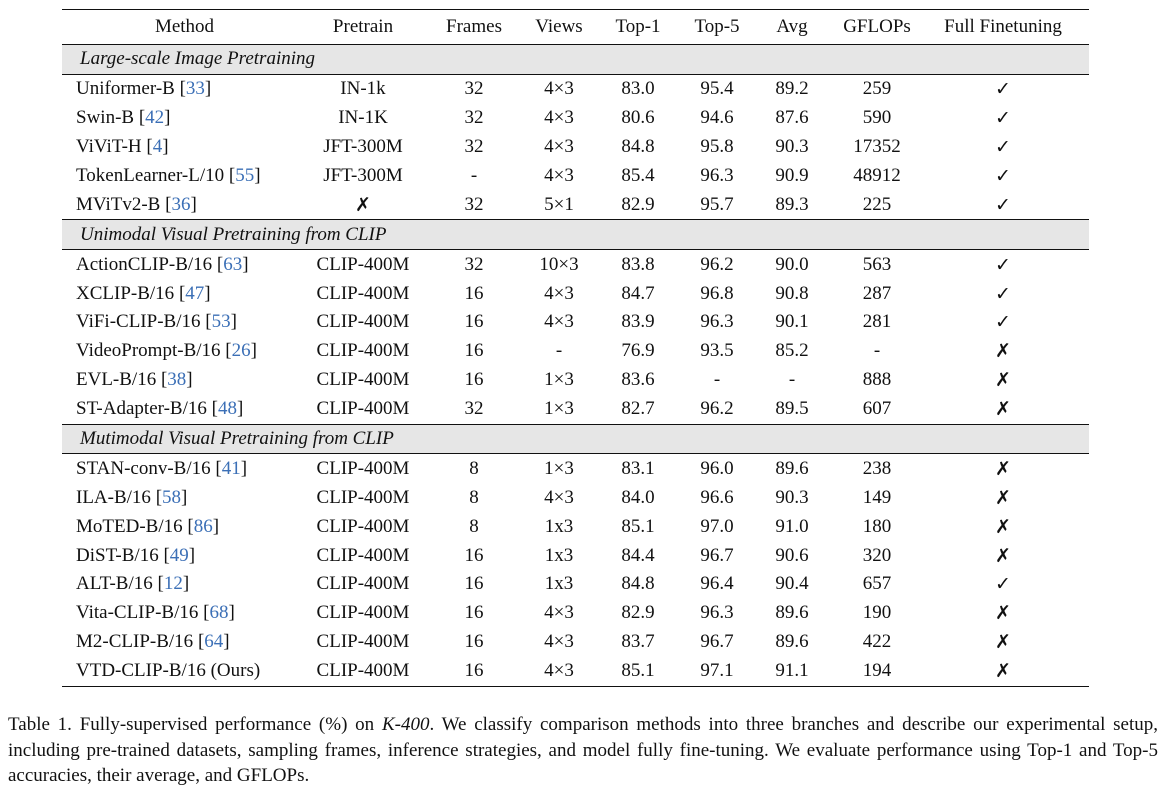 The image size is (1169, 798). I want to click on citation-link: 26, so click(241, 351).